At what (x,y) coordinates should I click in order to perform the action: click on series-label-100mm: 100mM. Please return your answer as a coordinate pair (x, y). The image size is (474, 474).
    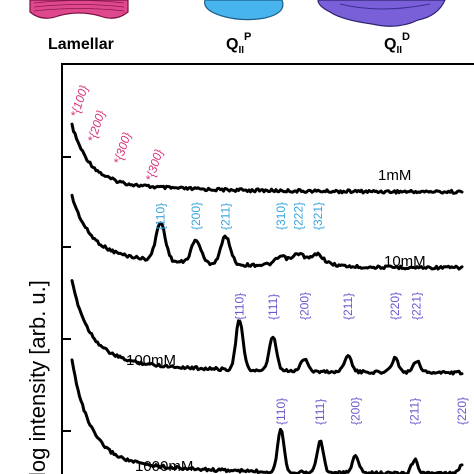
    Looking at the image, I should click on (151, 360).